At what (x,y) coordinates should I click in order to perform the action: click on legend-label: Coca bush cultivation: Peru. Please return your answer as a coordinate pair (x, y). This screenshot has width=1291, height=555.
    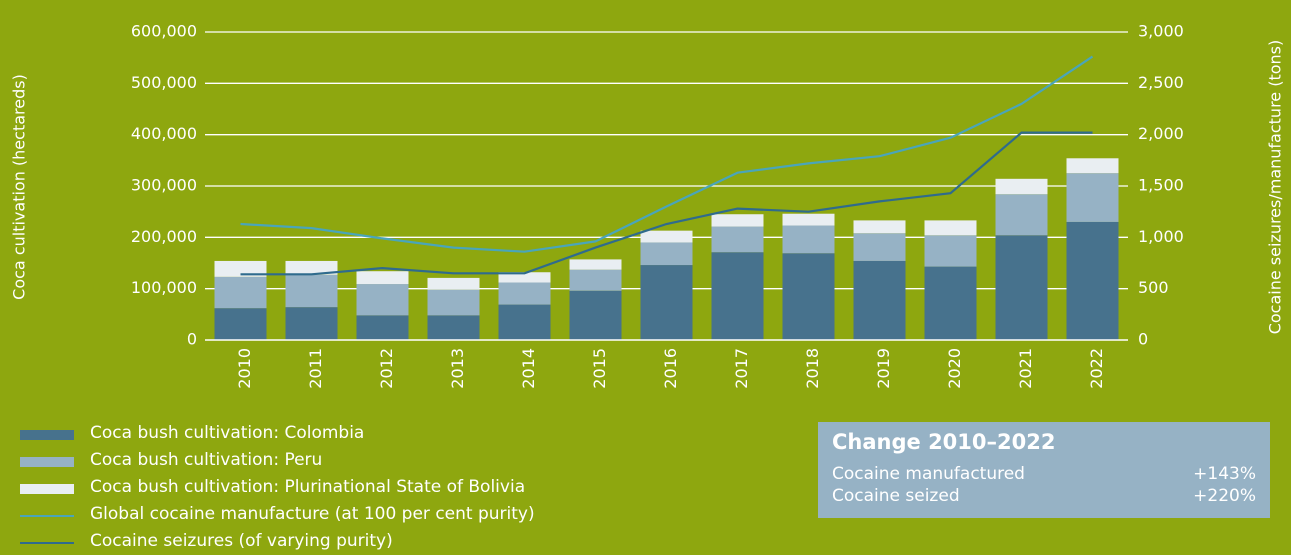
    Looking at the image, I should click on (206, 460).